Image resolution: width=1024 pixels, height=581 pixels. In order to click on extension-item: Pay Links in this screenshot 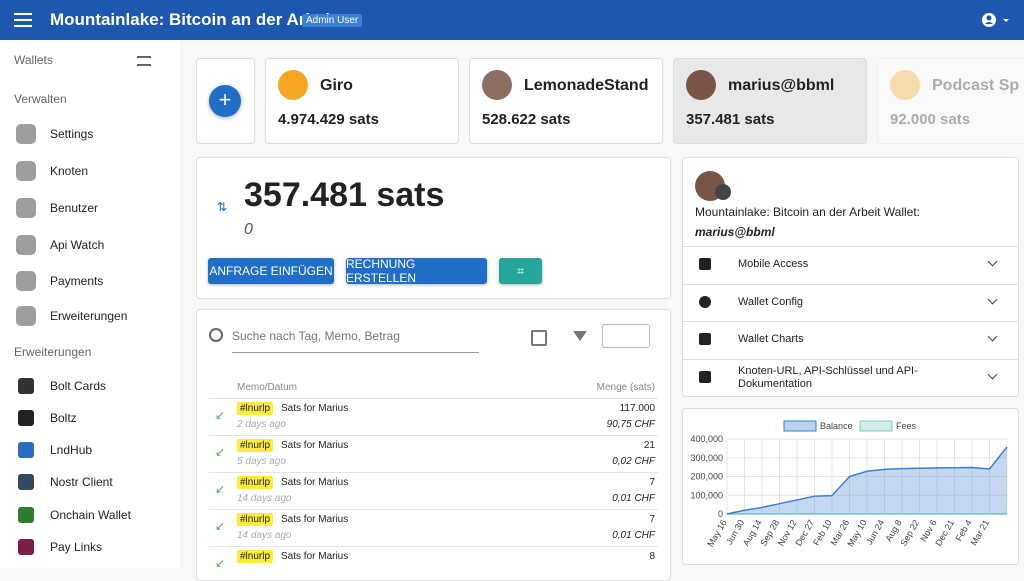, I will do `click(76, 547)`.